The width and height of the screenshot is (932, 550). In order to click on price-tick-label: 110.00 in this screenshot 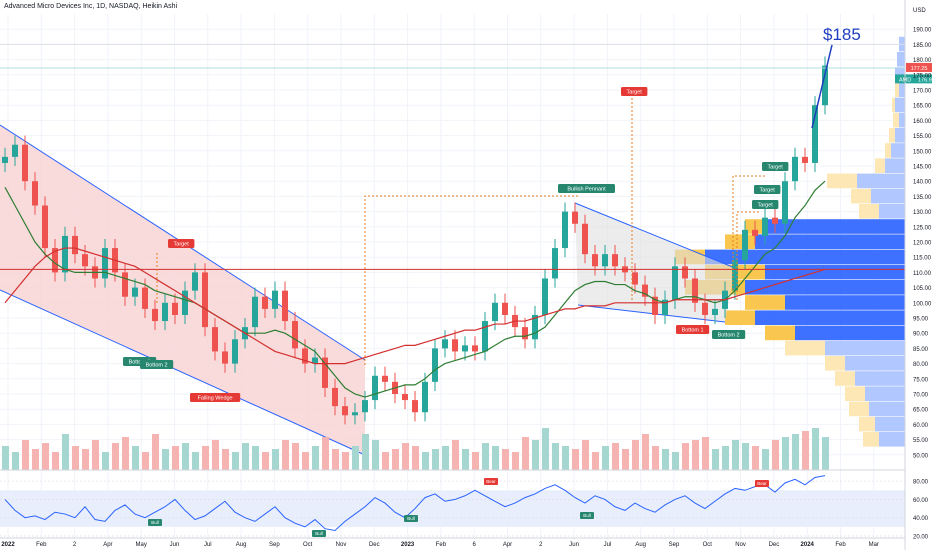, I will do `click(922, 274)`.